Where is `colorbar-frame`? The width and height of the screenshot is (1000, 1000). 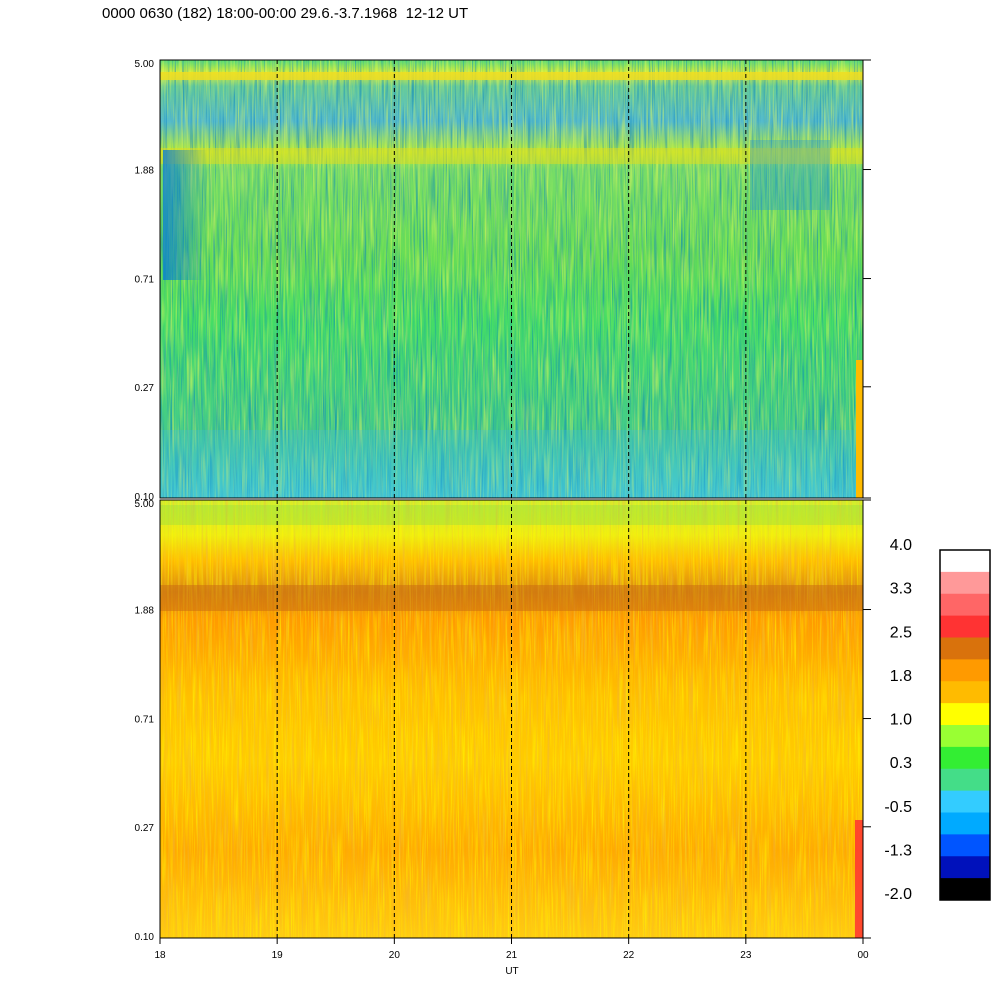
colorbar-frame is located at coordinates (965, 725).